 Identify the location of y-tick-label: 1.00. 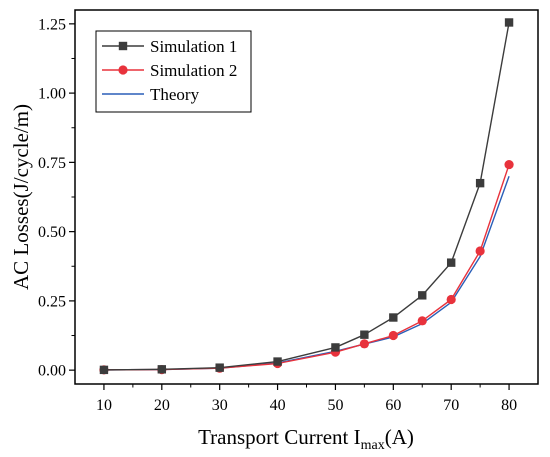
(52, 94).